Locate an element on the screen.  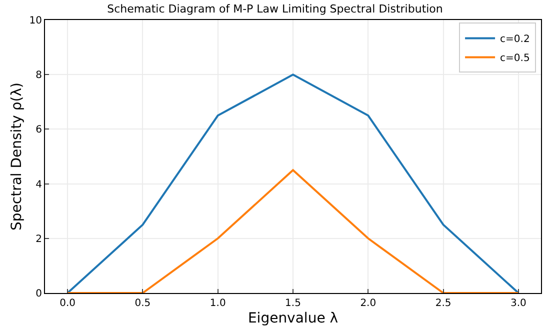
legend-label: c=0.5 is located at coordinates (515, 58).